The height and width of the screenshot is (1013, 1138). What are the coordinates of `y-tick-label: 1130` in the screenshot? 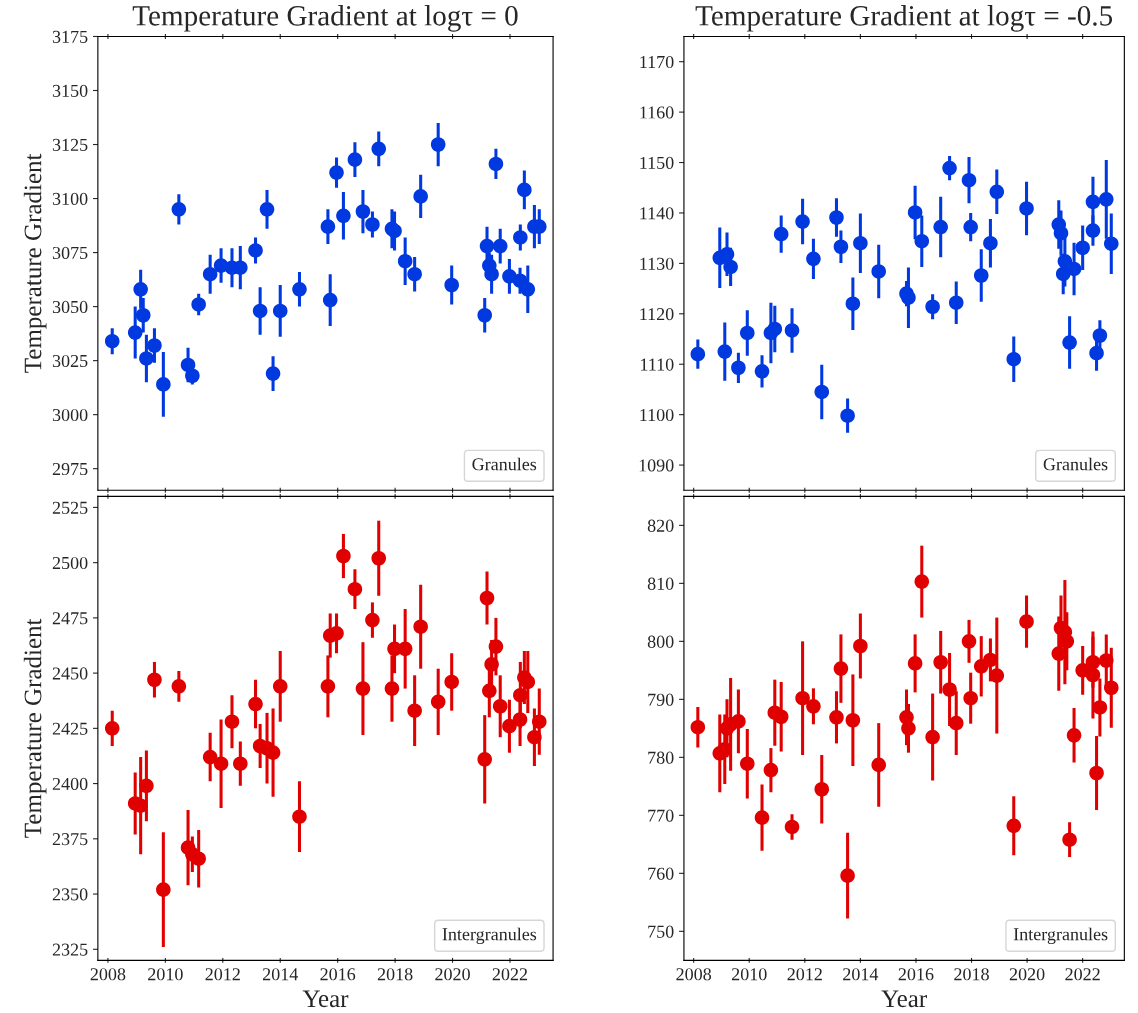 It's located at (657, 263).